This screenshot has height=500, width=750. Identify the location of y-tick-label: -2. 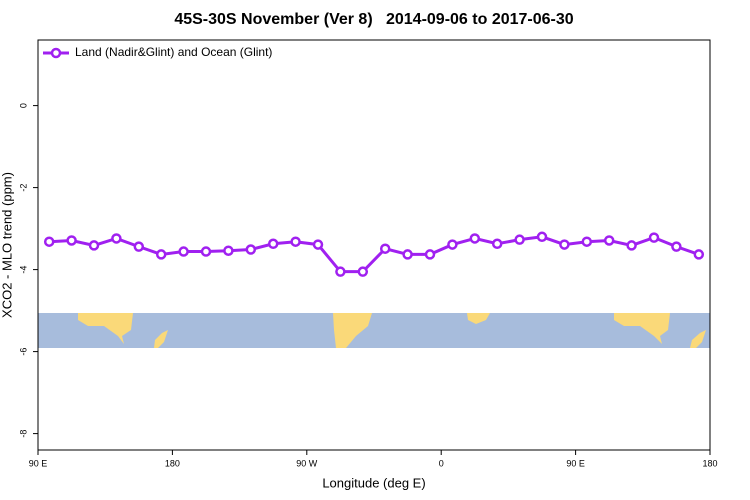
(23, 188).